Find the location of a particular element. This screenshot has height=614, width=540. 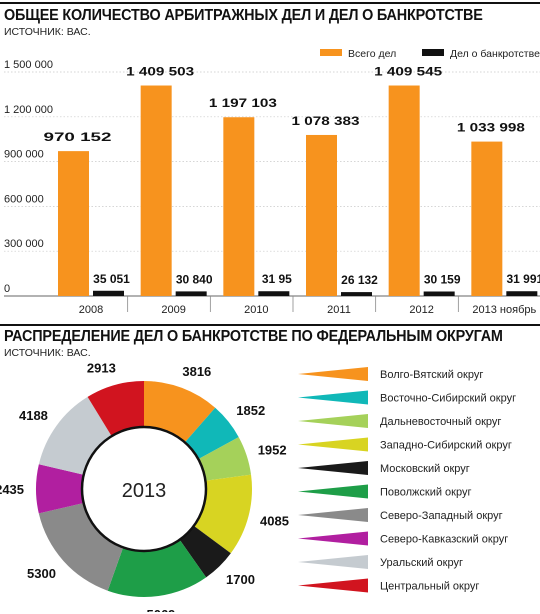

slice-value-label: 5069 is located at coordinates (160, 609).